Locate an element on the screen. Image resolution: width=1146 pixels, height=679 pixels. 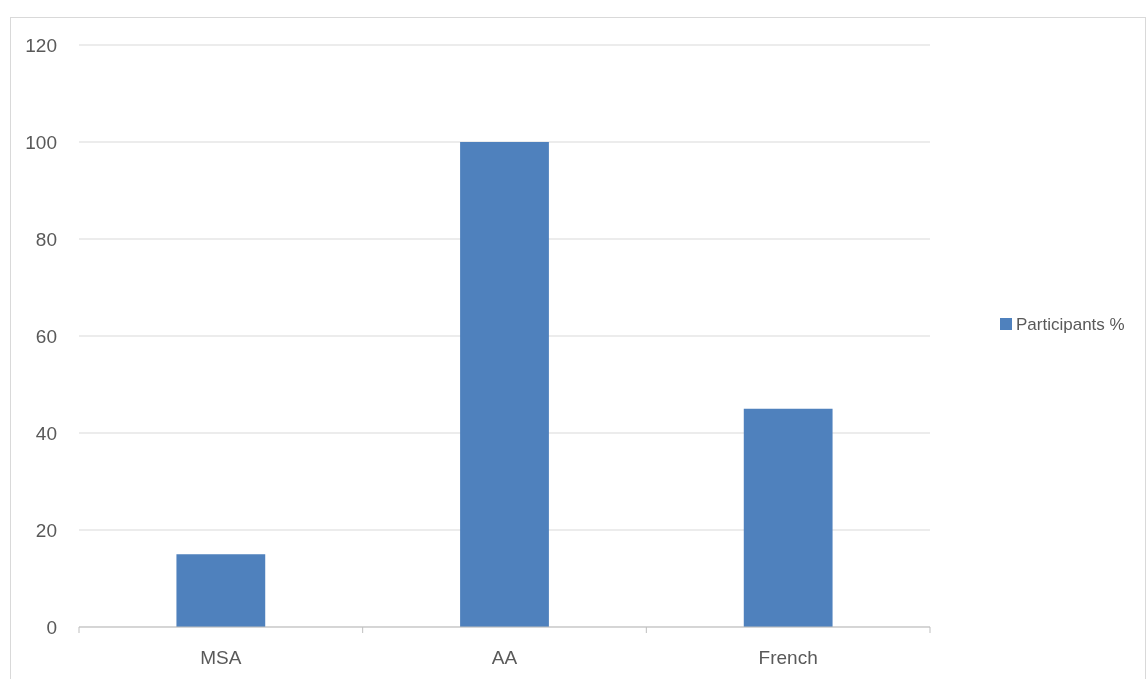
x-tick-label: AA is located at coordinates (504, 657).